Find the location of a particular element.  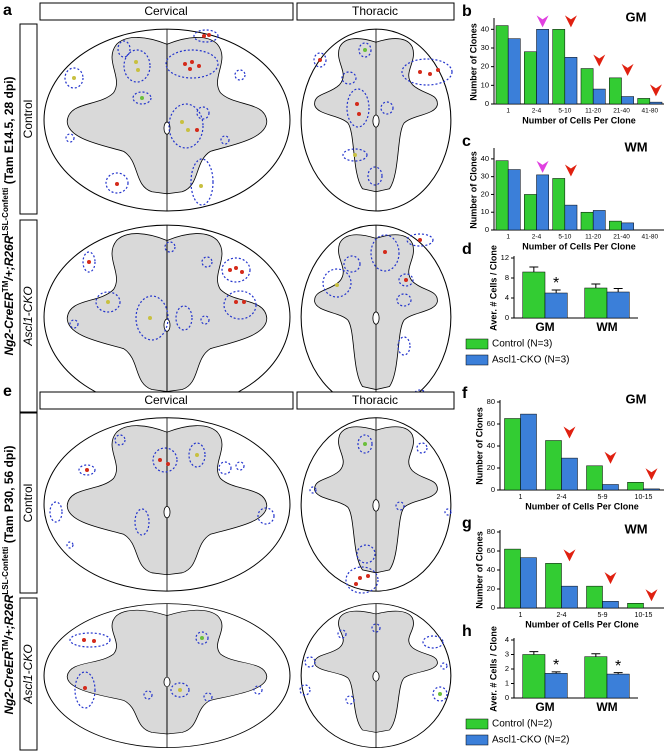

x-tick-label: WM is located at coordinates (606, 327).